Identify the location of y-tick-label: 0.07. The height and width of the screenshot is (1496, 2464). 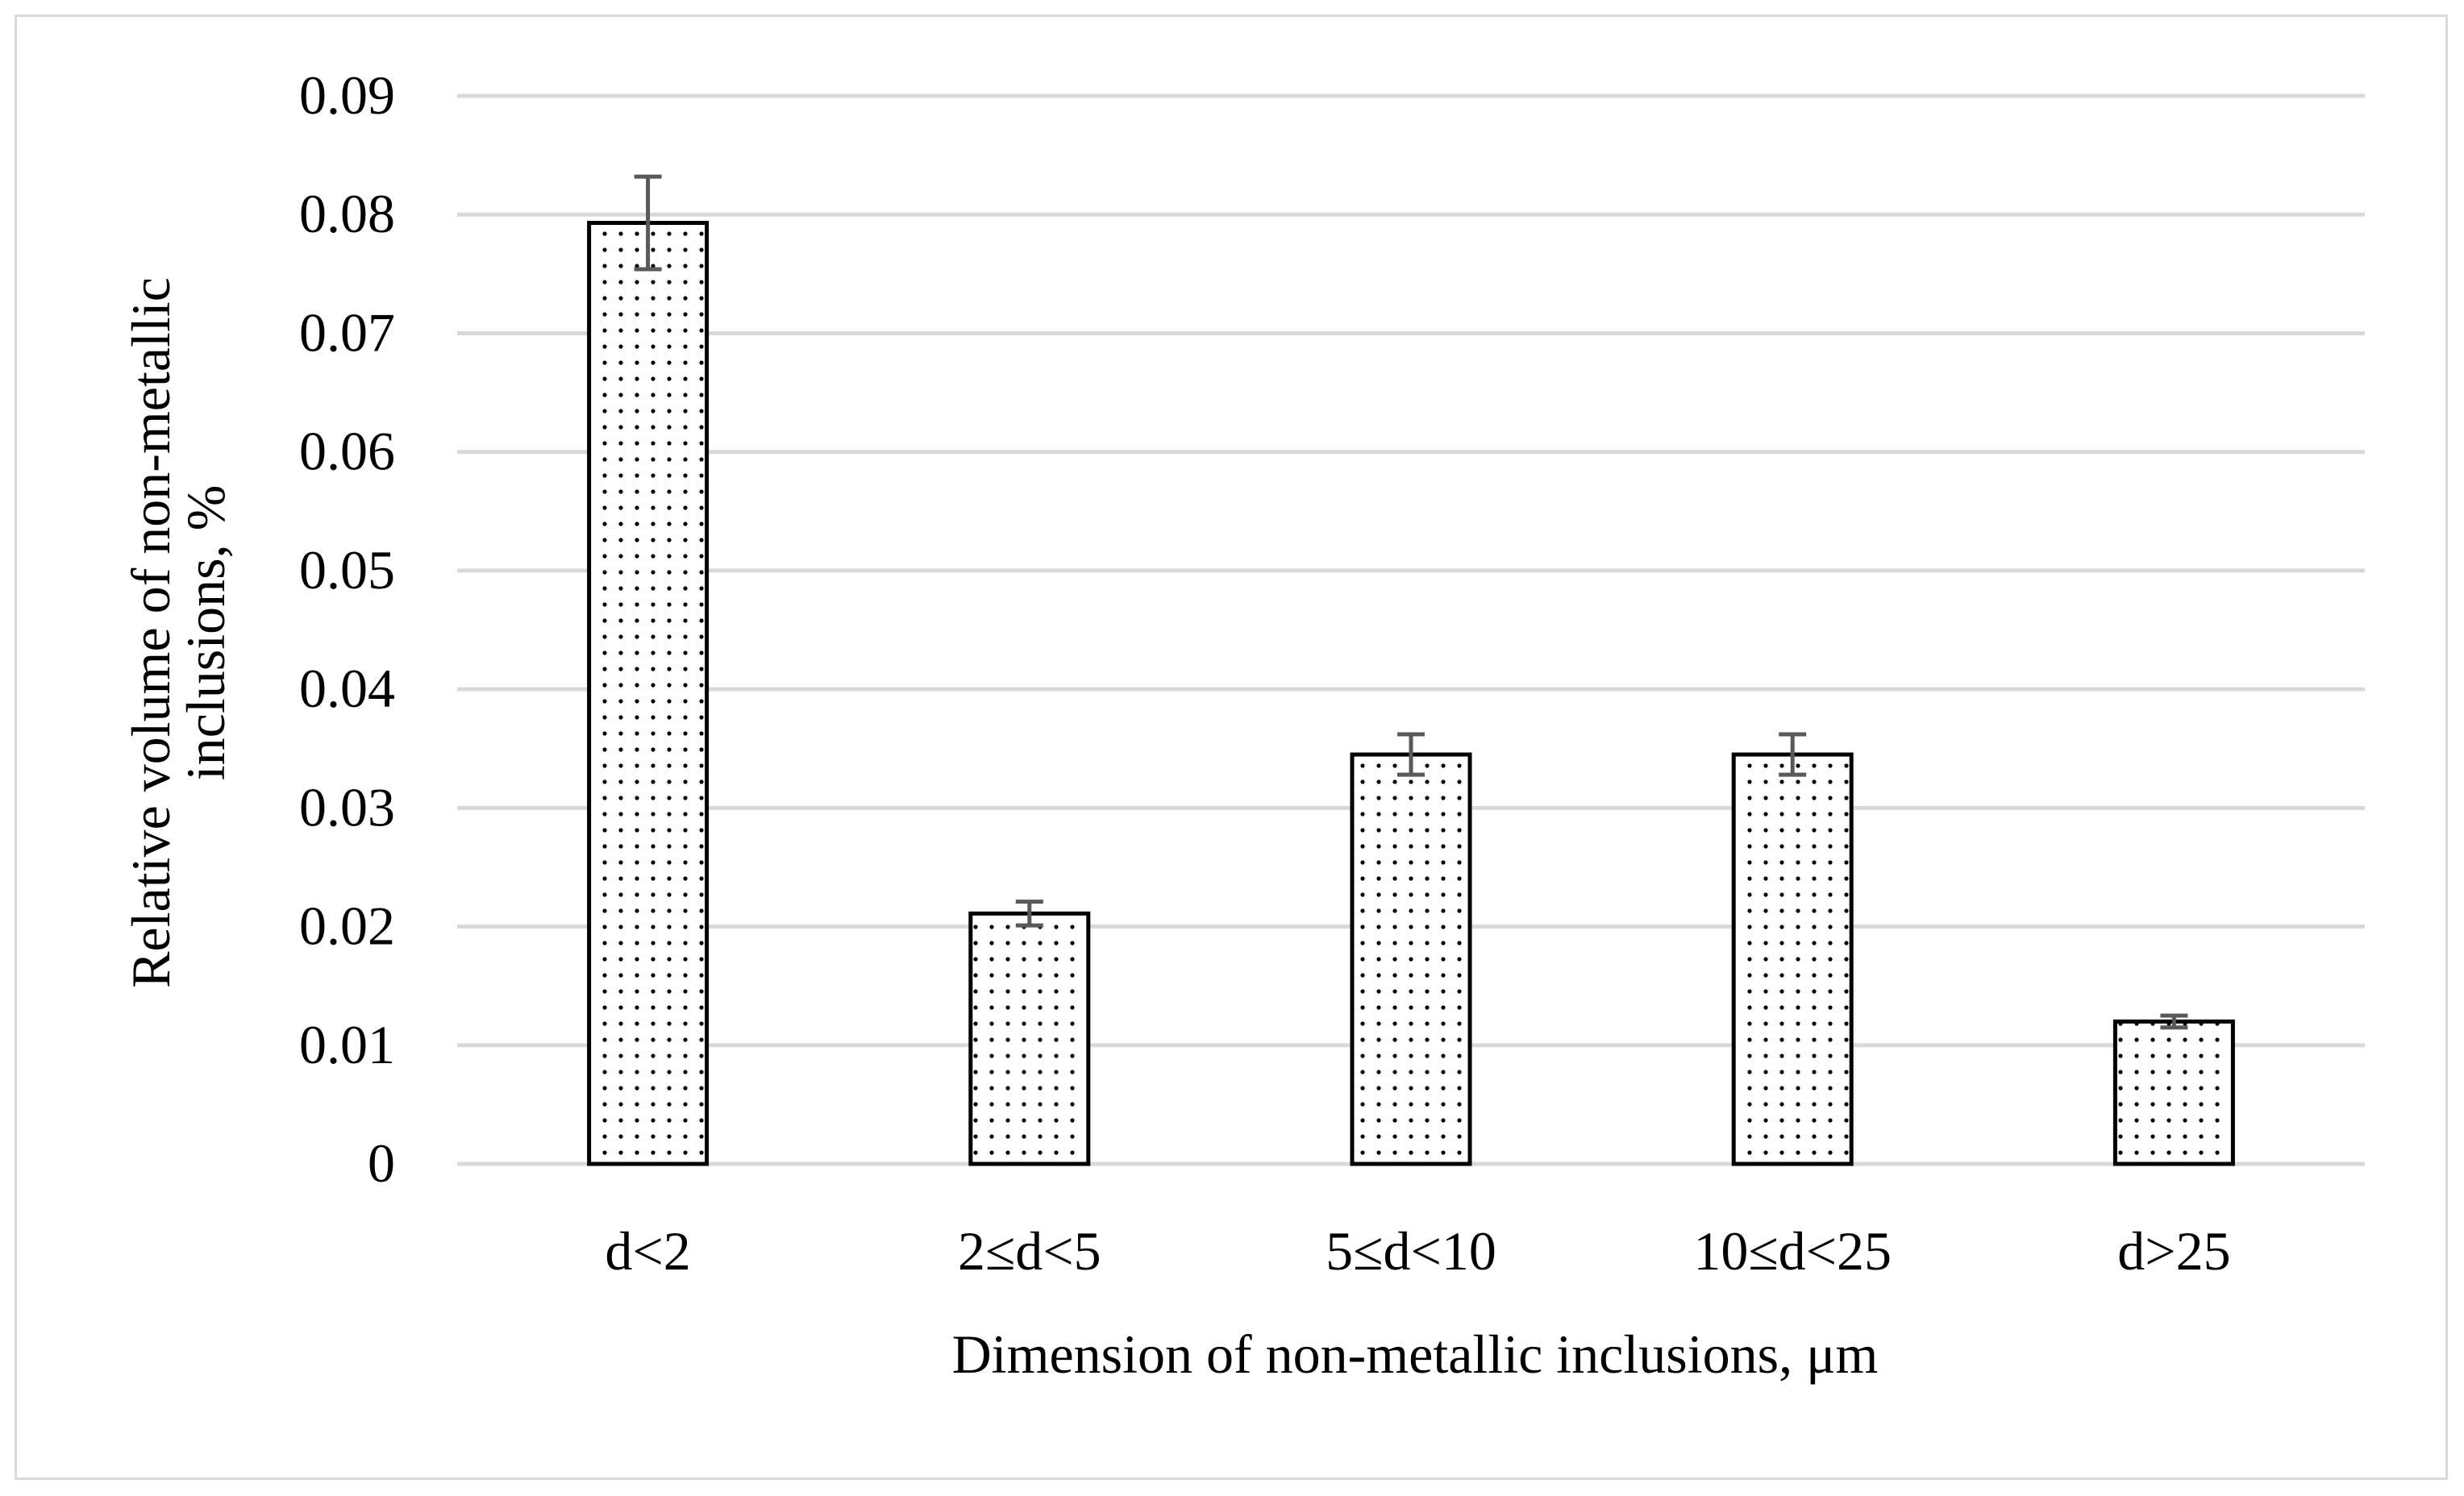
(347, 332).